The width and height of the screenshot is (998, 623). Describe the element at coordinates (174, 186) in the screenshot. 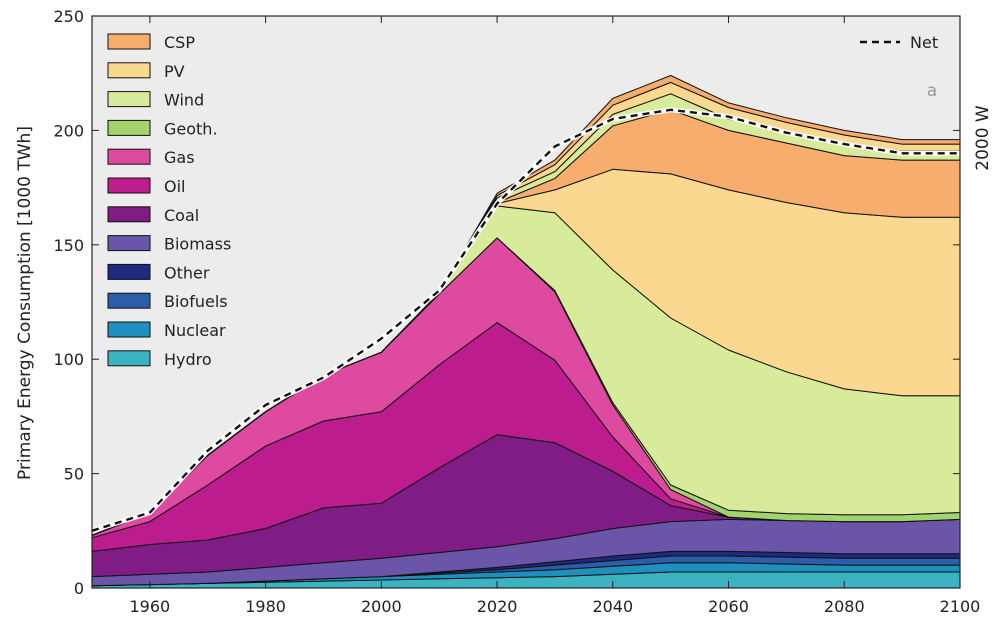

I see `legend-label: Oil` at that location.